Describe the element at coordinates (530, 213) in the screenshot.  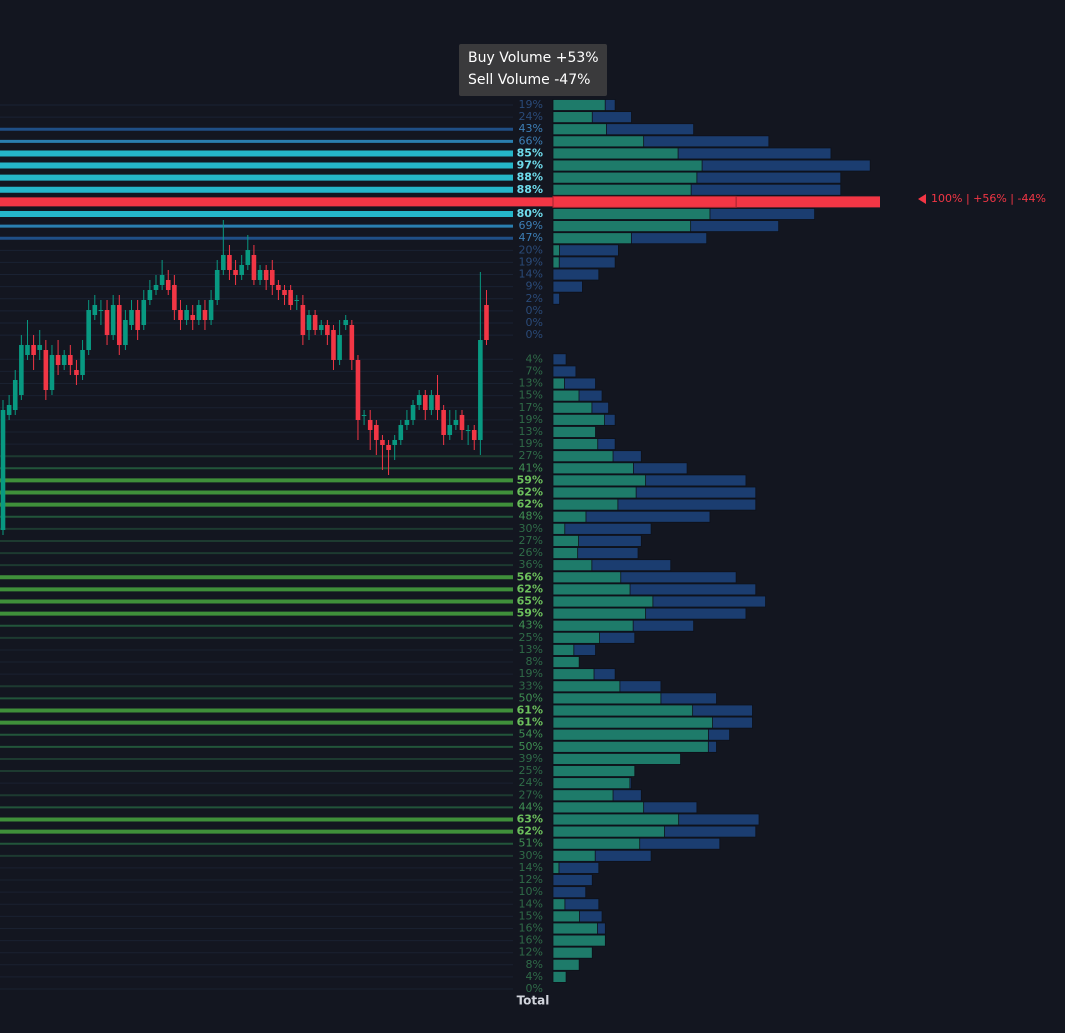
I see `percent-label: 80%` at that location.